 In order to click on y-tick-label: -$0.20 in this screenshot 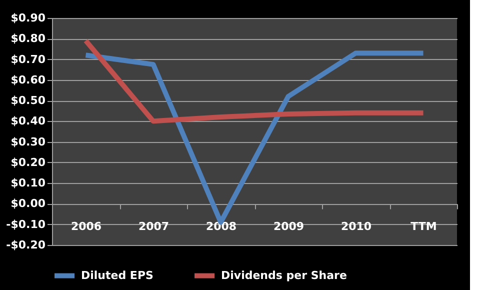, I will do `click(26, 245)`.